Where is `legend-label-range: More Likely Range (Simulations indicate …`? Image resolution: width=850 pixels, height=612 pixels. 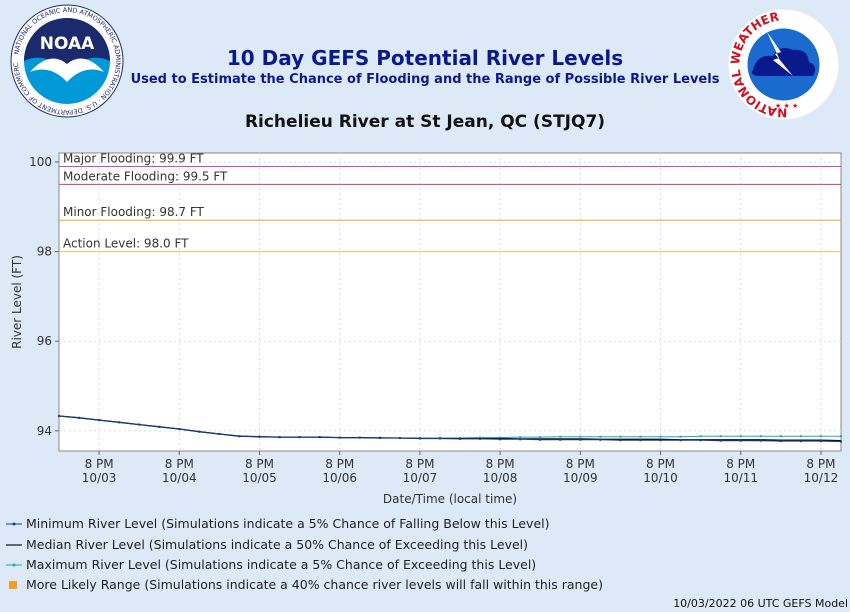 legend-label-range: More Likely Range (Simulations indicate … is located at coordinates (314, 584).